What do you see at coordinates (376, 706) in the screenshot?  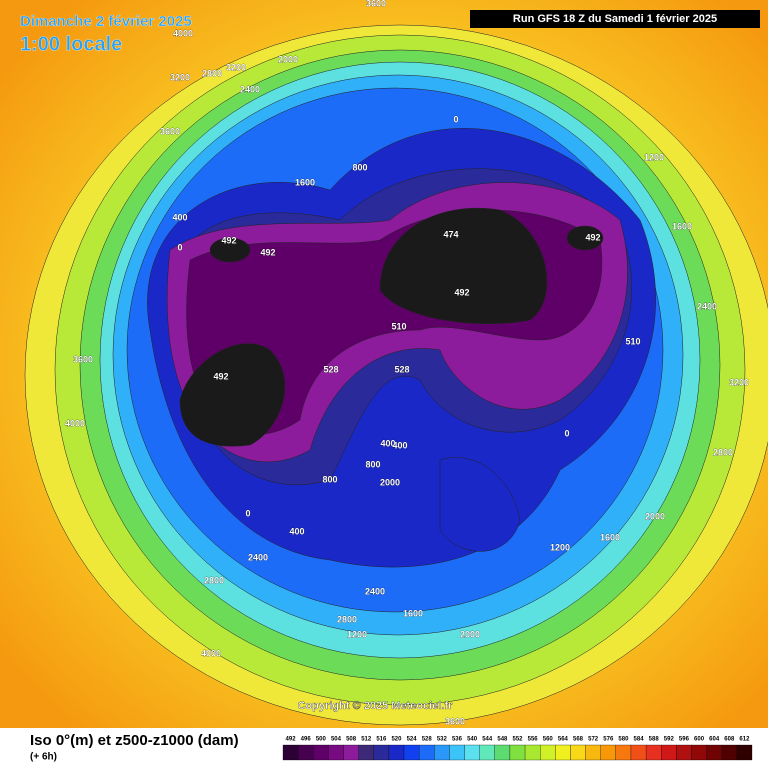 I see `copyright: Copyright © 2025 Meteociel.fr` at bounding box center [376, 706].